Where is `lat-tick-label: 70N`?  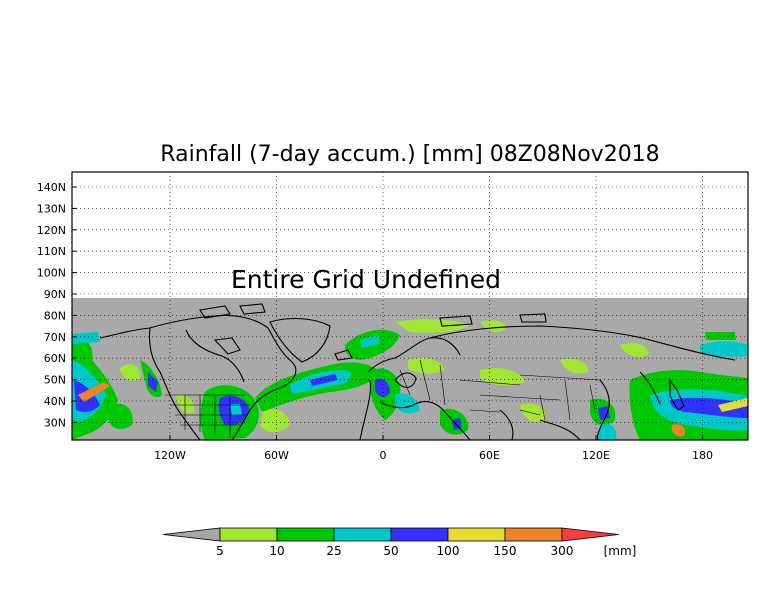 lat-tick-label: 70N is located at coordinates (55, 337).